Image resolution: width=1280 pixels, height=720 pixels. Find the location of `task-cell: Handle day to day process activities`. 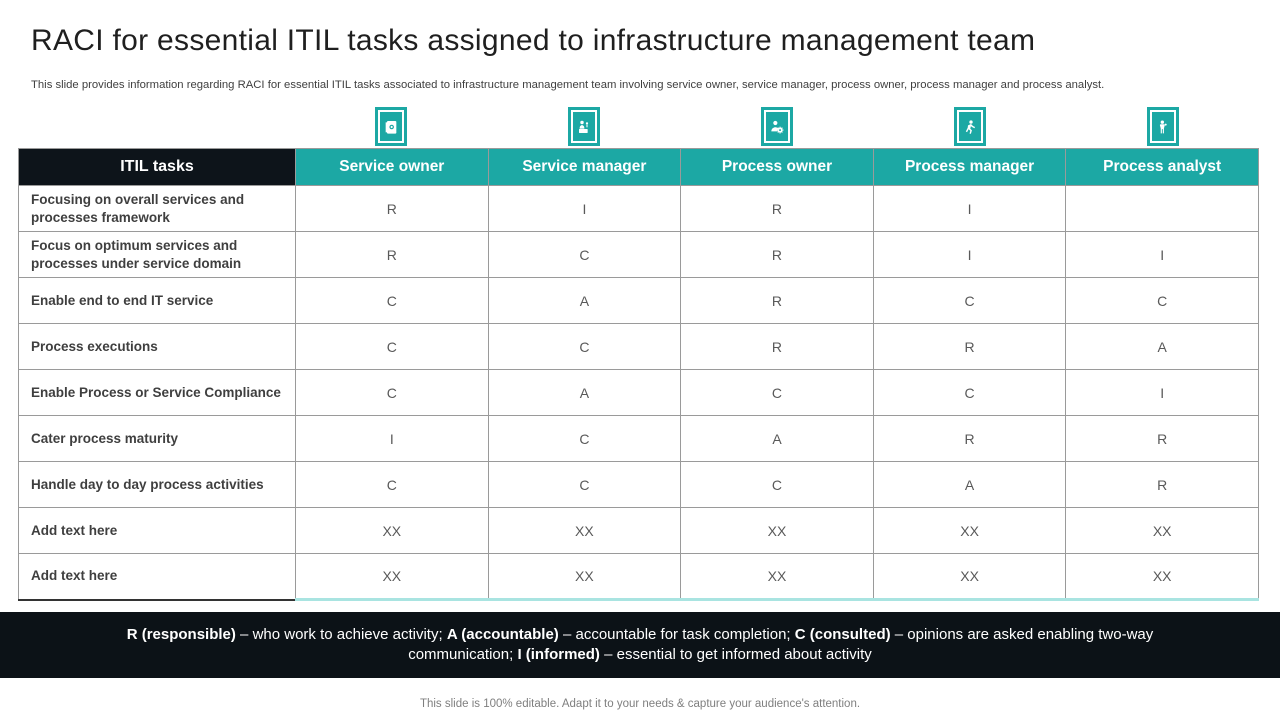

task-cell: Handle day to day process activities is located at coordinates (157, 484).